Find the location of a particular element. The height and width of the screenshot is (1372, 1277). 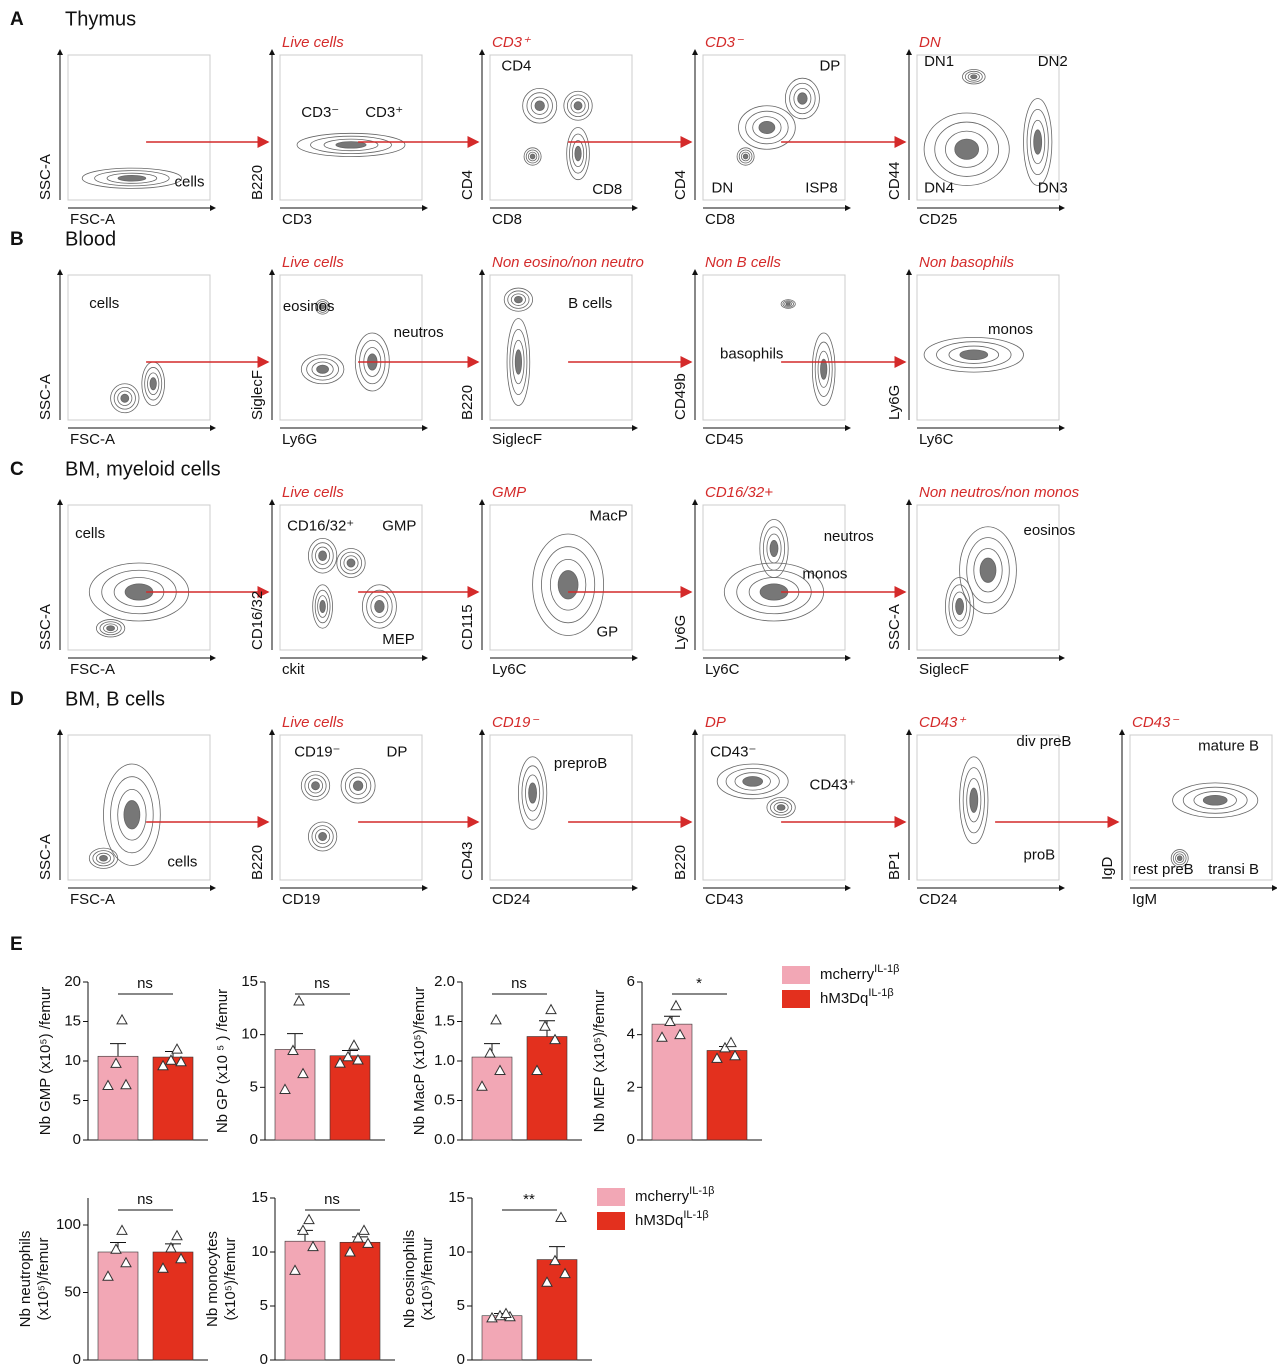

y-axis-label: Nb eosinophils is located at coordinates (409, 1279).